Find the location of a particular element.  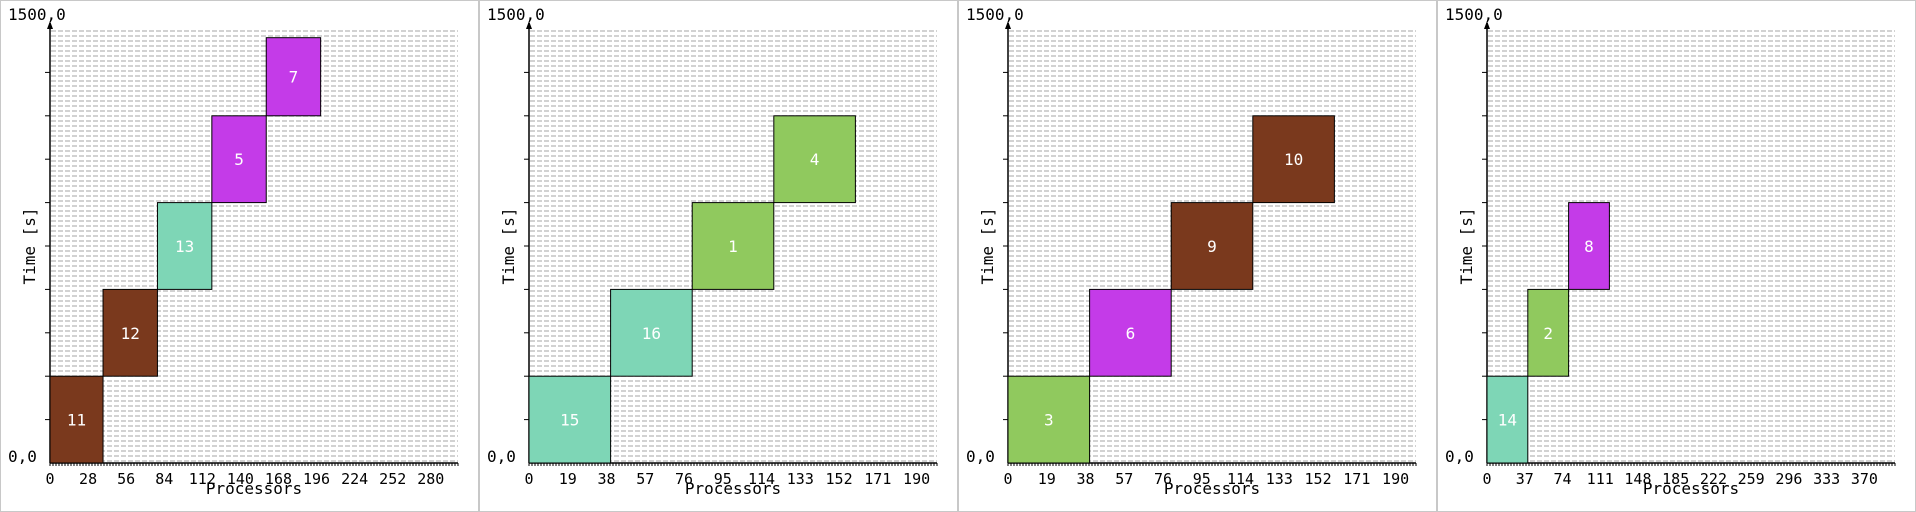

job-label-16: 16 is located at coordinates (651, 333).